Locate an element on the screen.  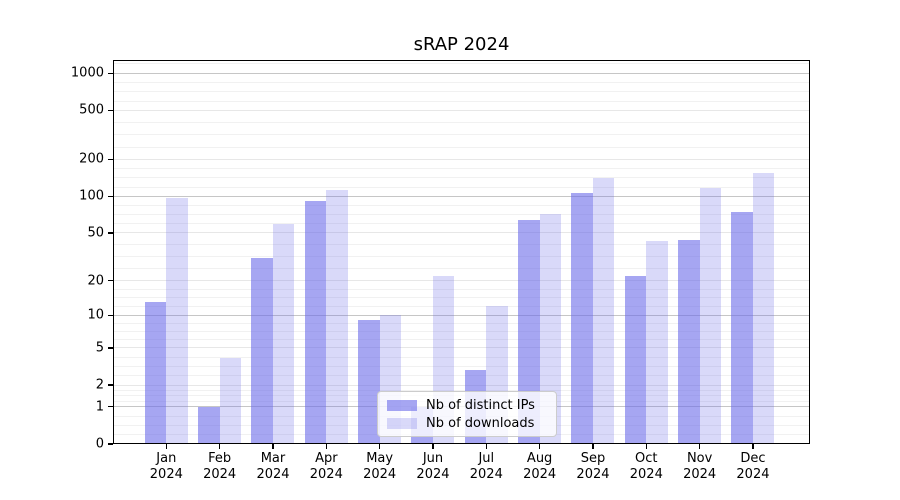
x-tick-label: Aug 2024 is located at coordinates (540, 467).